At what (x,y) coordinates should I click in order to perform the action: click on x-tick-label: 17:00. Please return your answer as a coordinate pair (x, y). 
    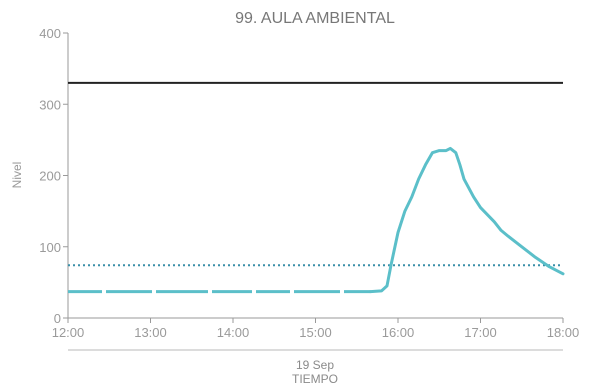
    Looking at the image, I should click on (480, 332).